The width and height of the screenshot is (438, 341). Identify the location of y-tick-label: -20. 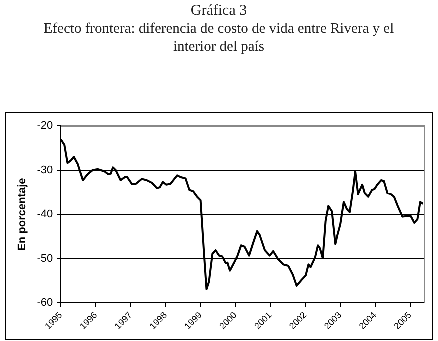
(45, 126).